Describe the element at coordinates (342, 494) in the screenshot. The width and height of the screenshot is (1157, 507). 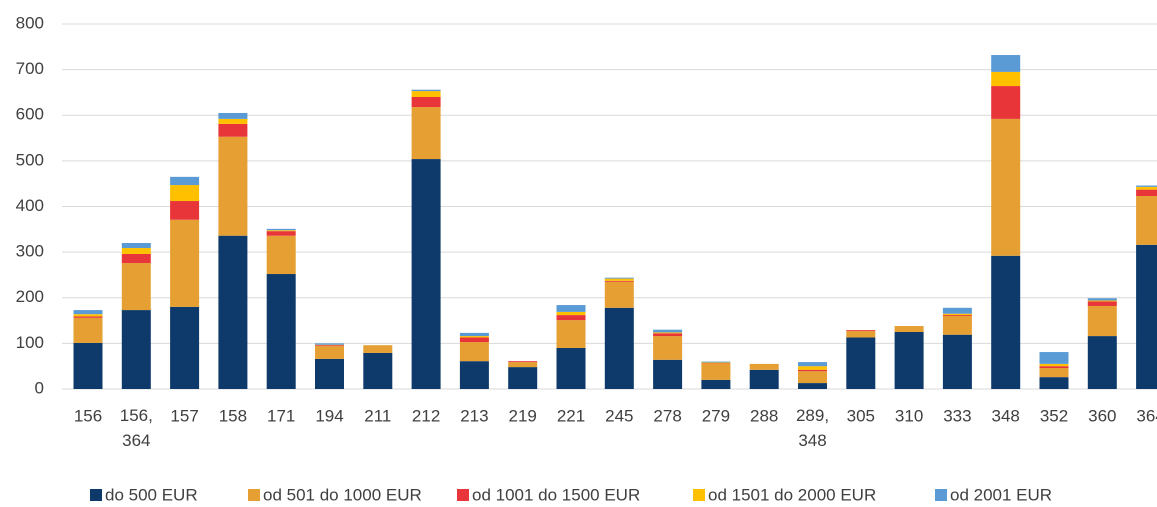
I see `legend-label: od 501 do 1000 EUR` at that location.